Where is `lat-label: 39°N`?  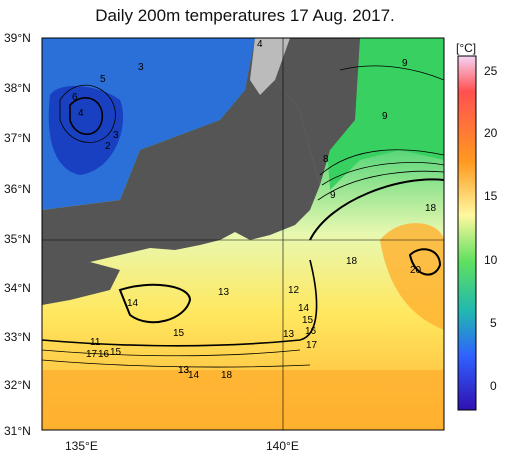
lat-label: 39°N is located at coordinates (17, 38).